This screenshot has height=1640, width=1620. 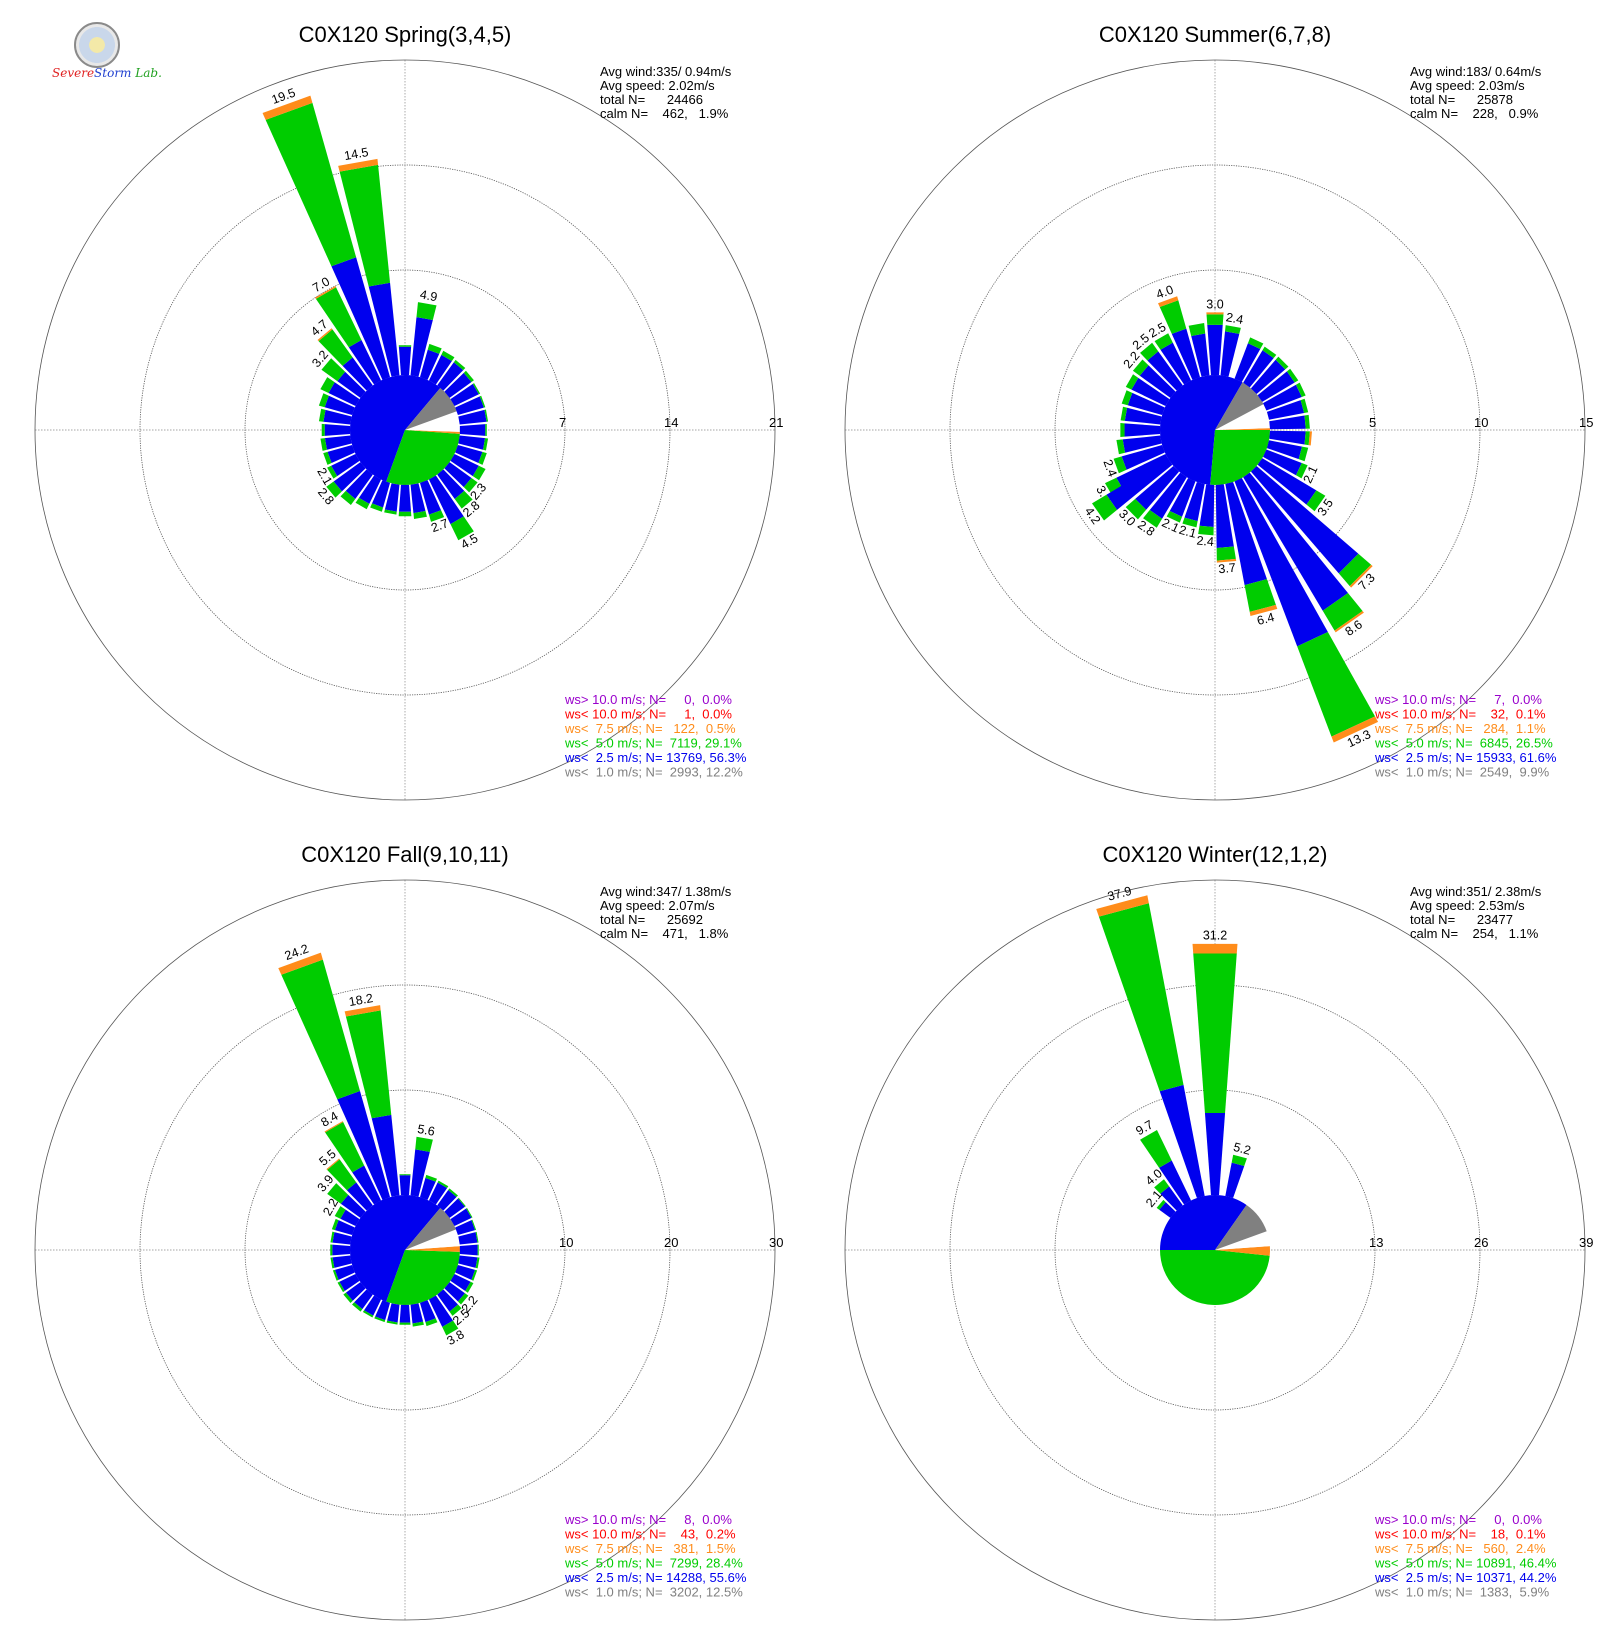 What do you see at coordinates (1460, 1534) in the screenshot?
I see `legend-entry: ws< 10.0 m/s; N= 18, 0.1%` at bounding box center [1460, 1534].